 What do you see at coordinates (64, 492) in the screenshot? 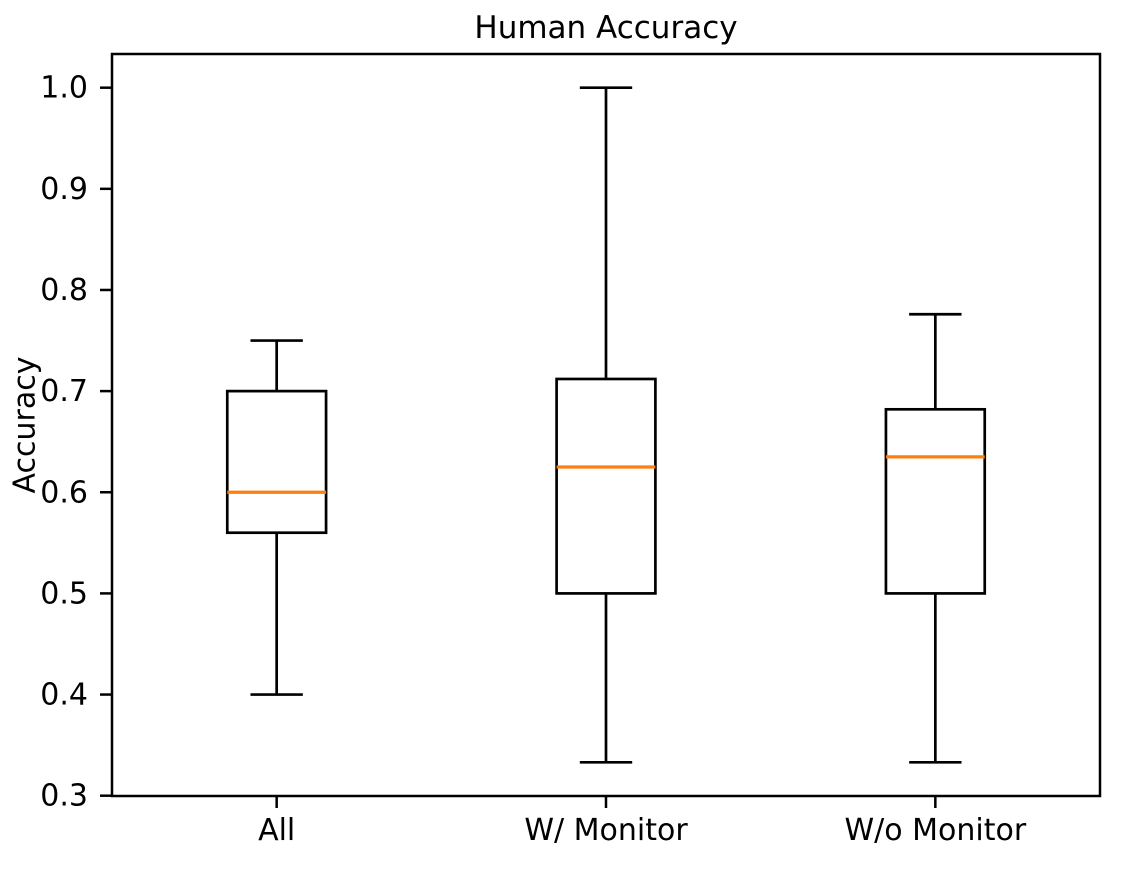
I see `y-tick-label: 0.6` at bounding box center [64, 492].